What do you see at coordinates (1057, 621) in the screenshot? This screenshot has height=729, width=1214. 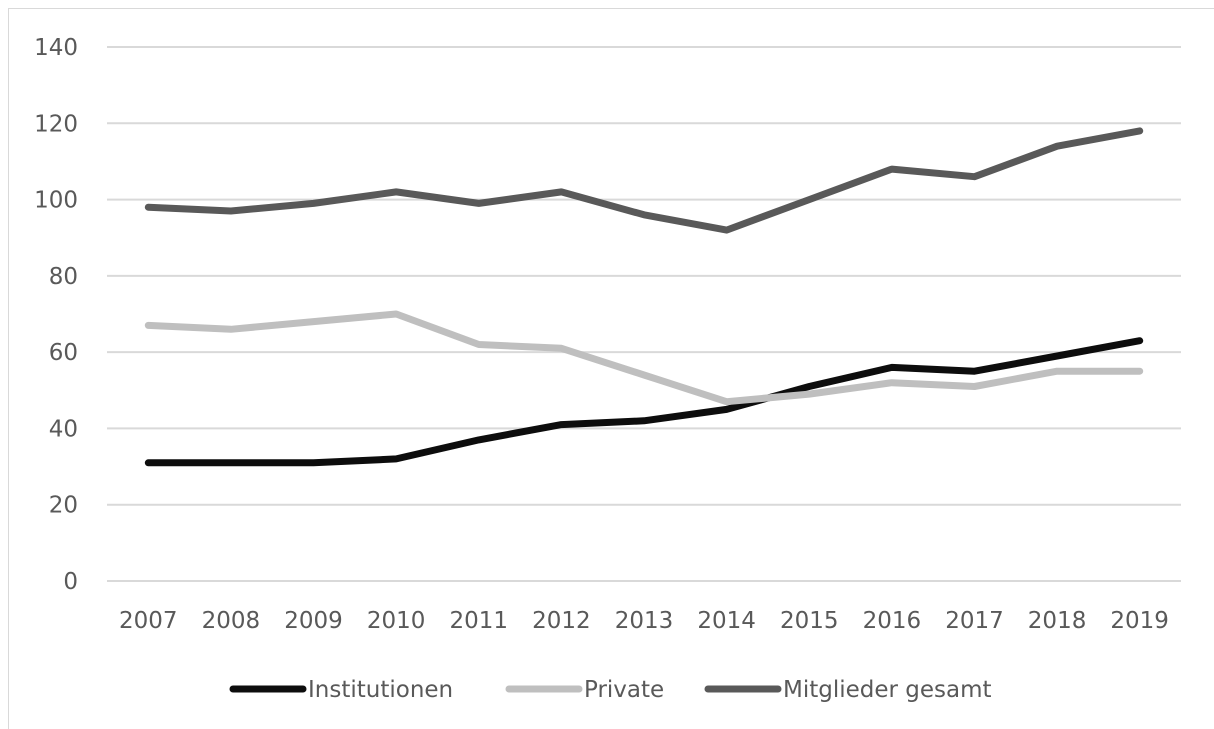 I see `x-tick-label: 2018` at bounding box center [1057, 621].